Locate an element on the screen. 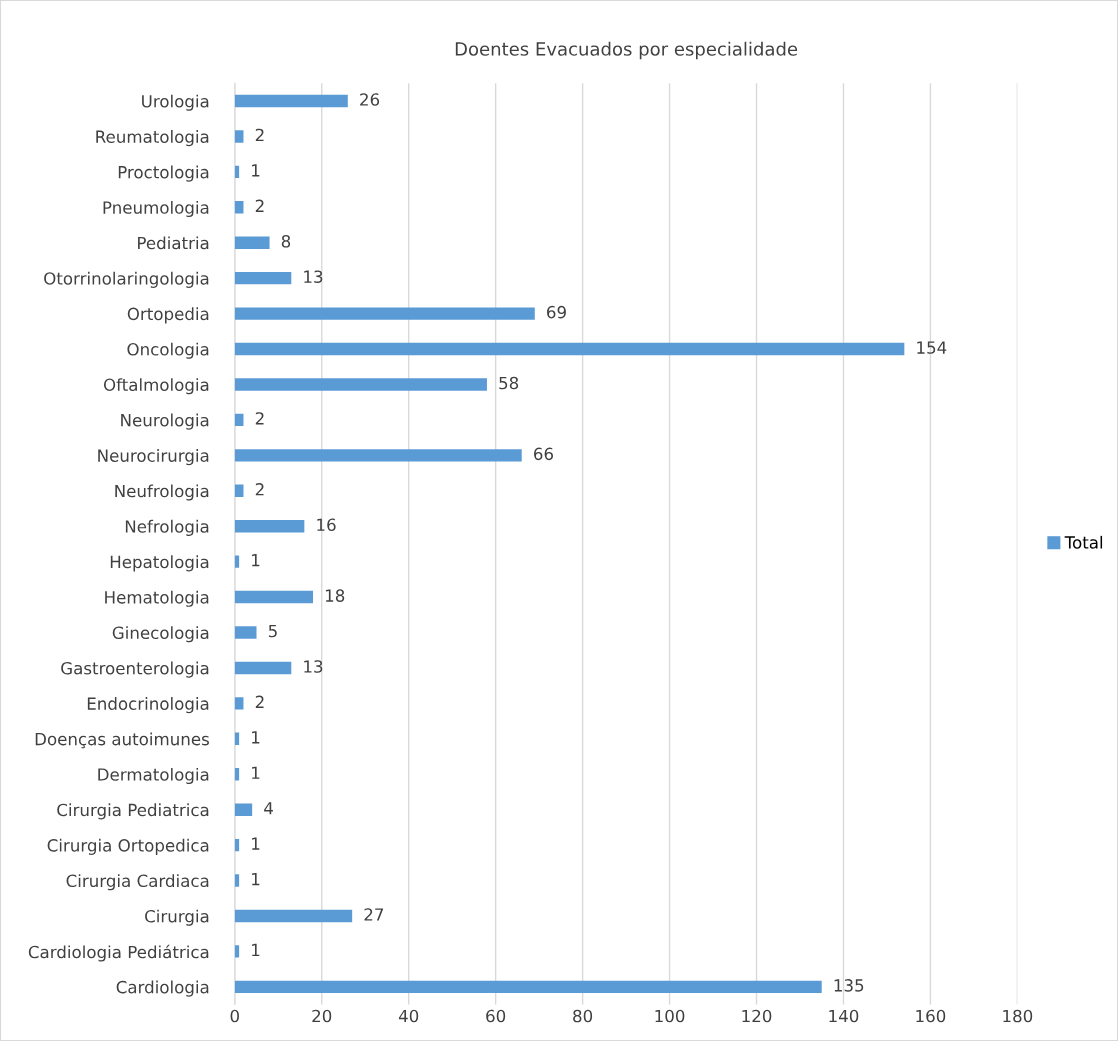 The height and width of the screenshot is (1041, 1118). y-tick-label: Cirurgia Cardiaca is located at coordinates (137, 882).